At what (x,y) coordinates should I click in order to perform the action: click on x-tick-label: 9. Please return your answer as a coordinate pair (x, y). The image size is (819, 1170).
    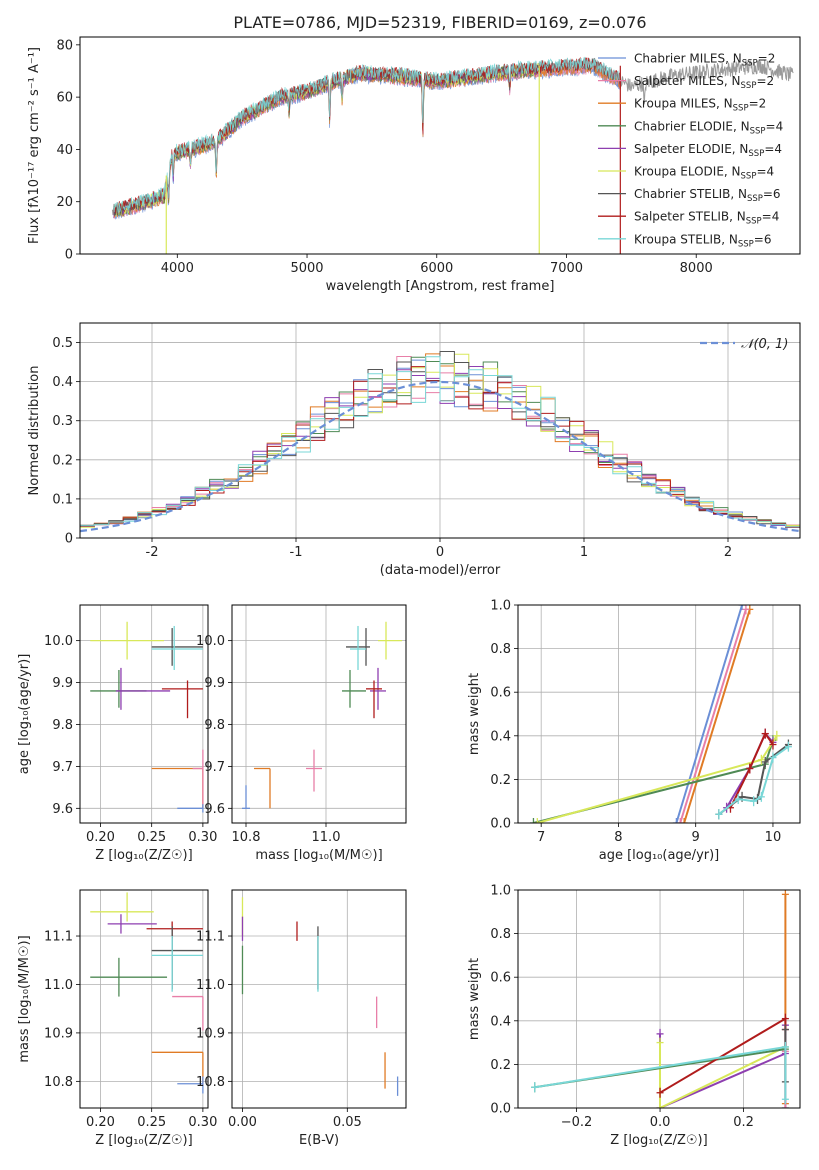
    Looking at the image, I should click on (696, 837).